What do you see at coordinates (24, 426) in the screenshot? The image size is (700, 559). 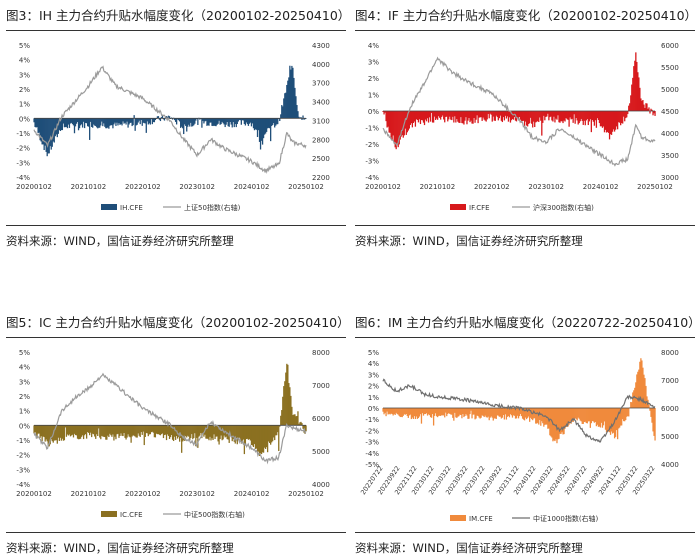 I see `y-tick-label: 0%` at bounding box center [24, 426].